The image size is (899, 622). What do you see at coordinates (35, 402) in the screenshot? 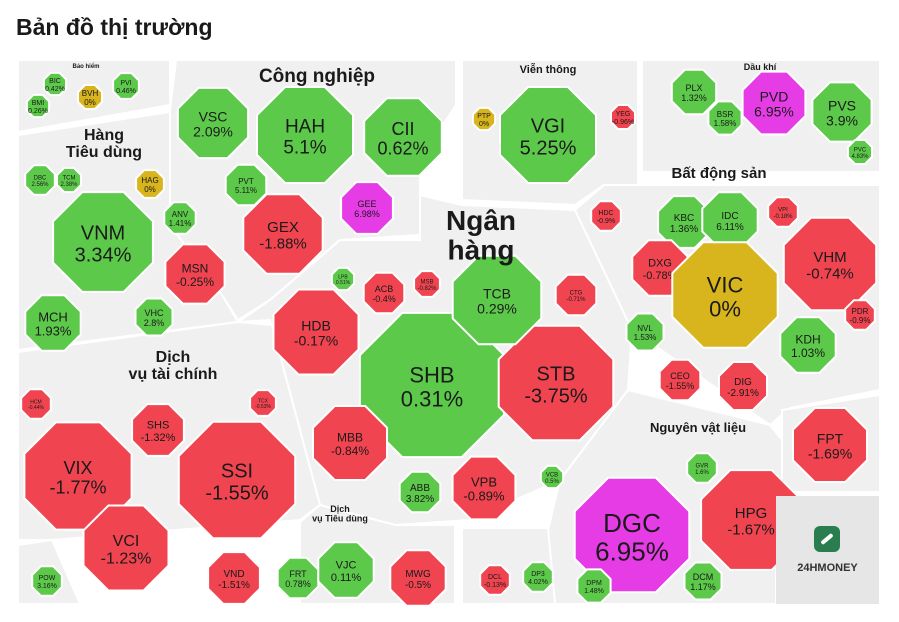
I see `stock-ticker-hcm: HCM` at bounding box center [35, 402].